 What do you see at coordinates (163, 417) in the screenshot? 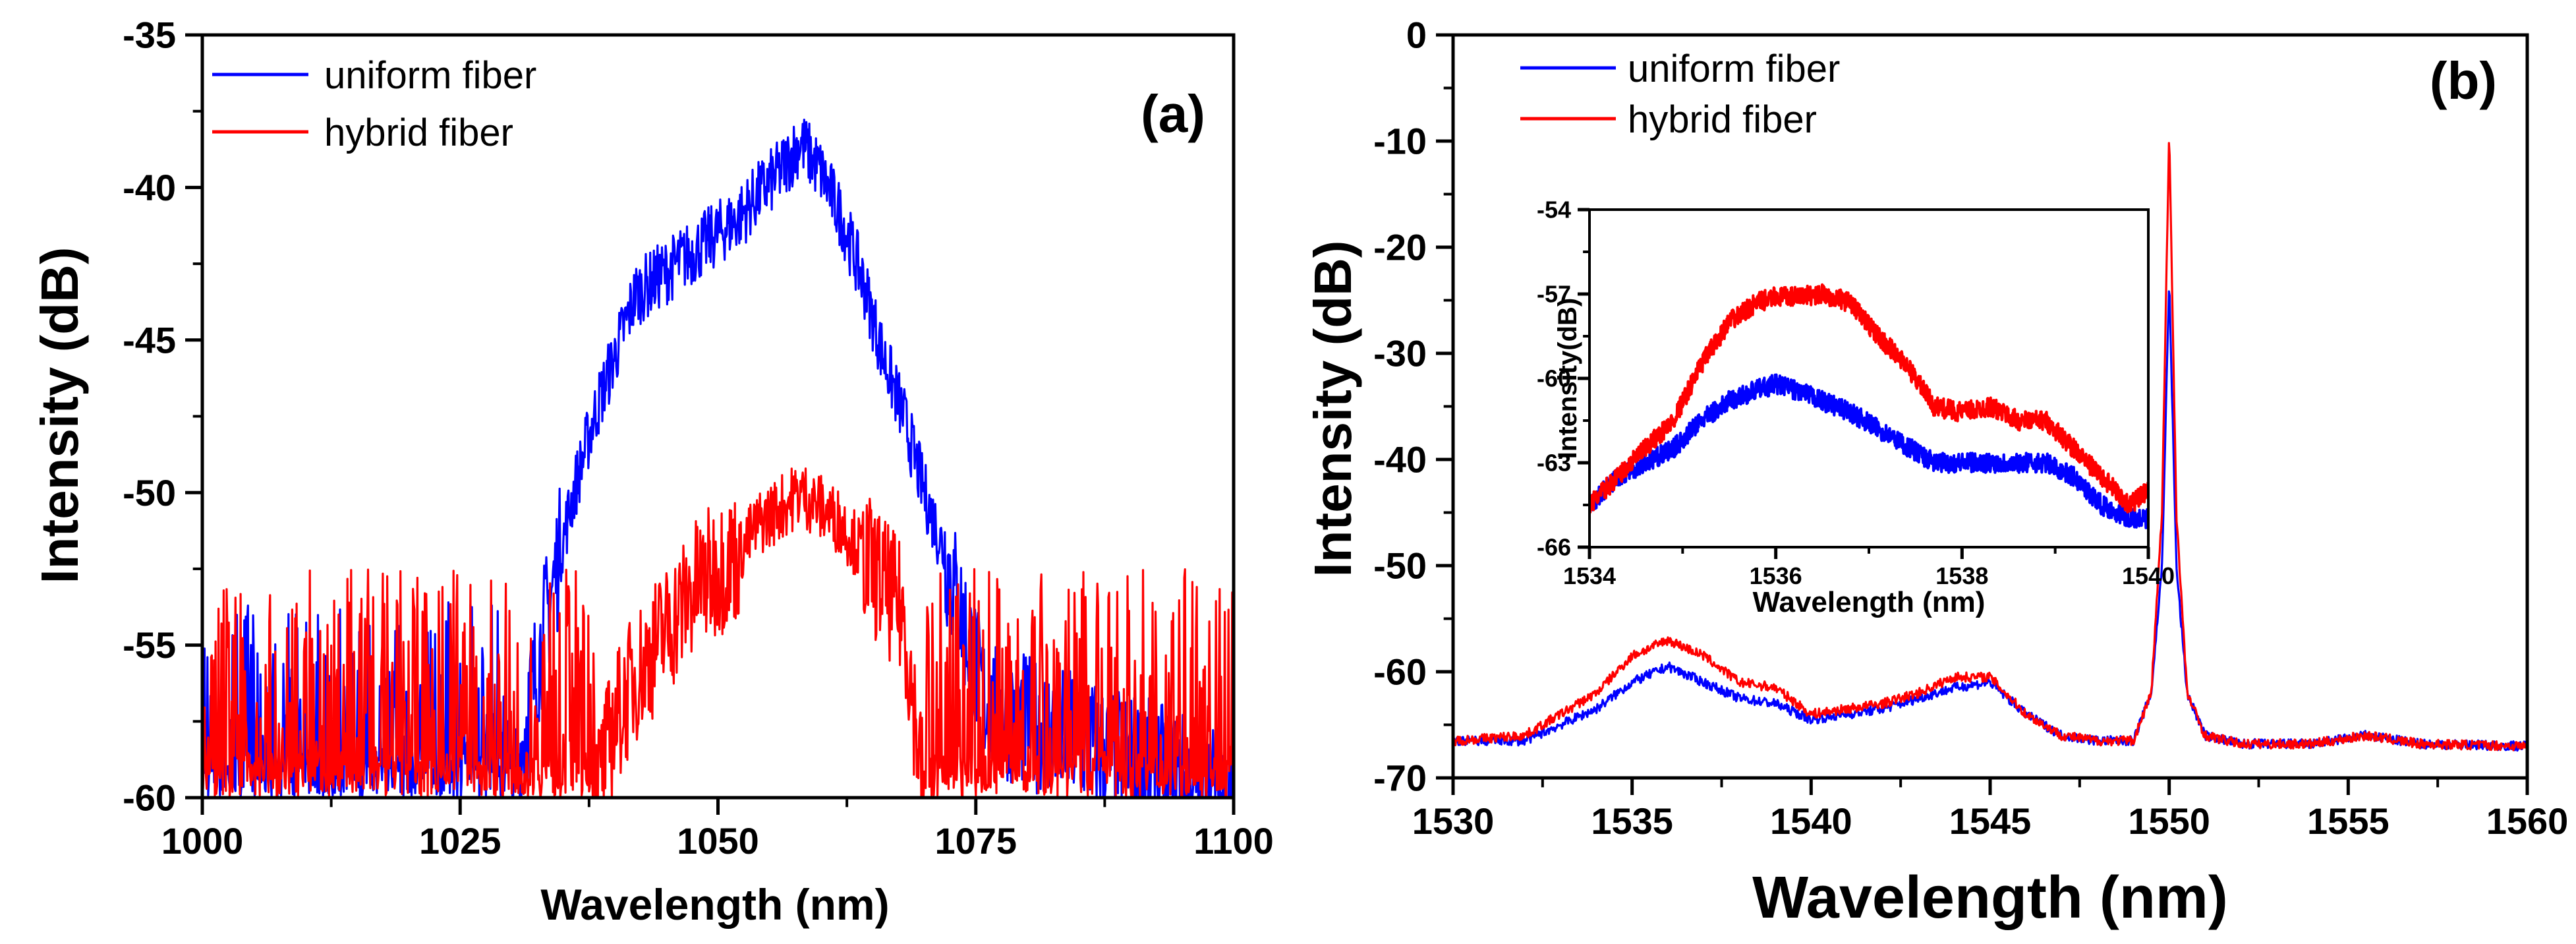
I see `panel-a-y-ticks: -60 -55 -50 -45 -40 -35` at bounding box center [163, 417].